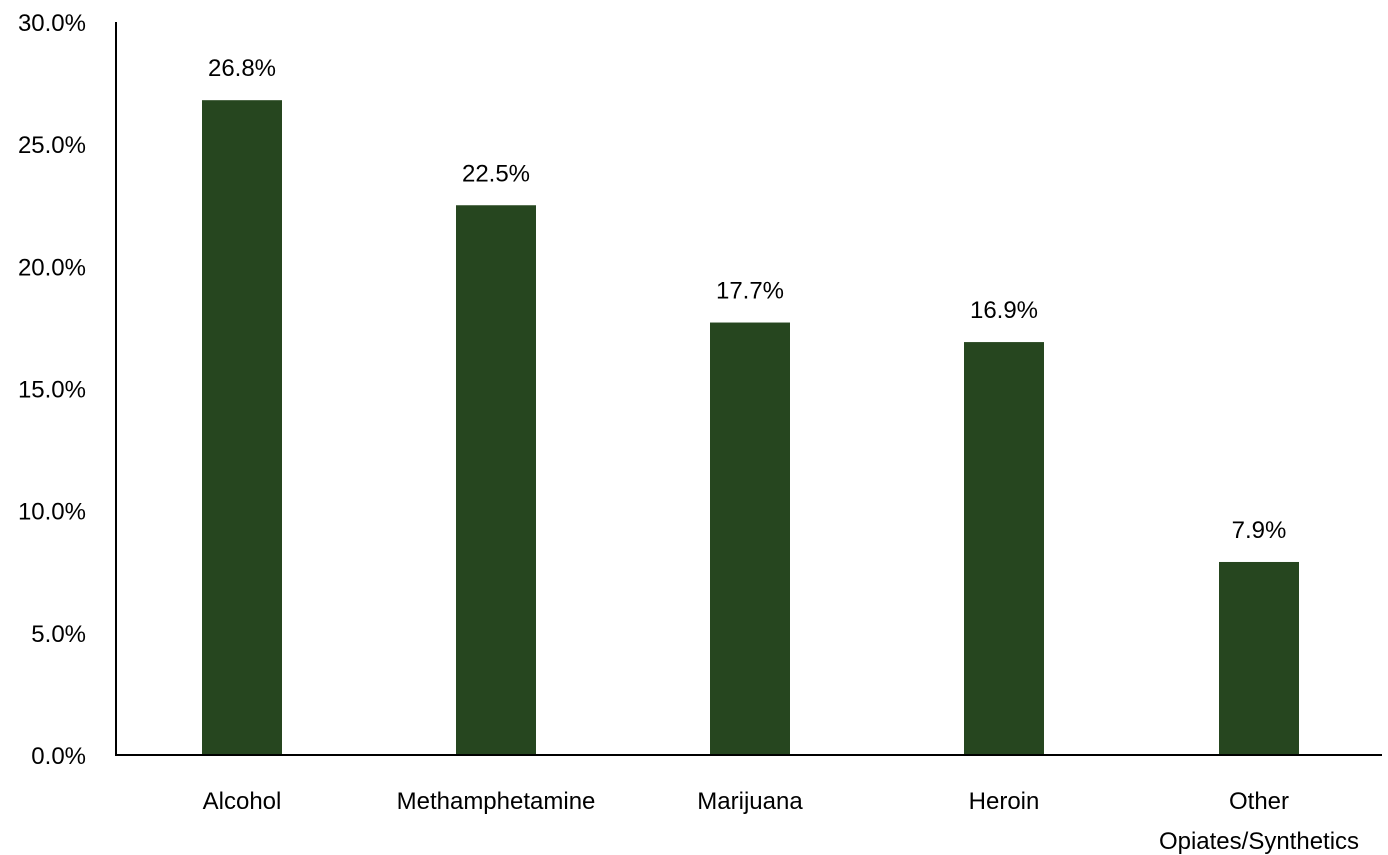  What do you see at coordinates (1004, 548) in the screenshot?
I see `bar-heroin` at bounding box center [1004, 548].